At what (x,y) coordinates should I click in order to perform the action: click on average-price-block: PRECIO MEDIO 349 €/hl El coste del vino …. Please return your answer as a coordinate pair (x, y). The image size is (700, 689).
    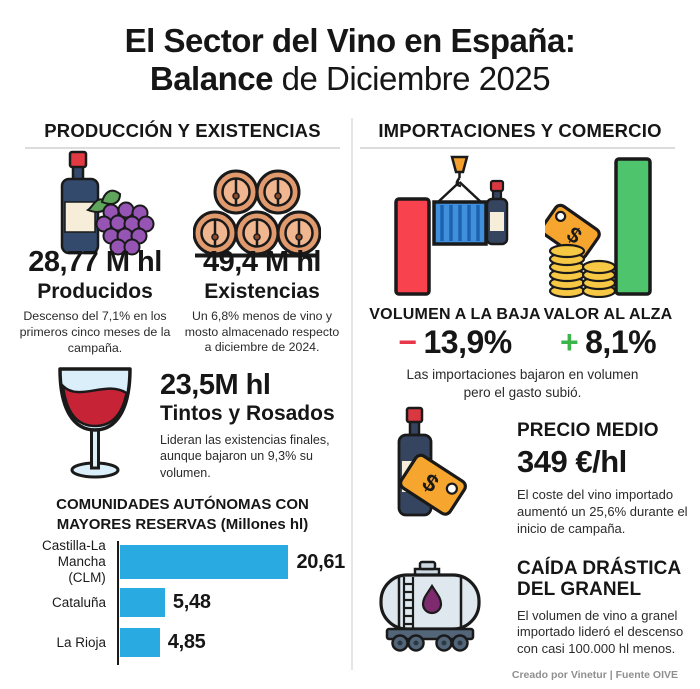
    Looking at the image, I should click on (604, 479).